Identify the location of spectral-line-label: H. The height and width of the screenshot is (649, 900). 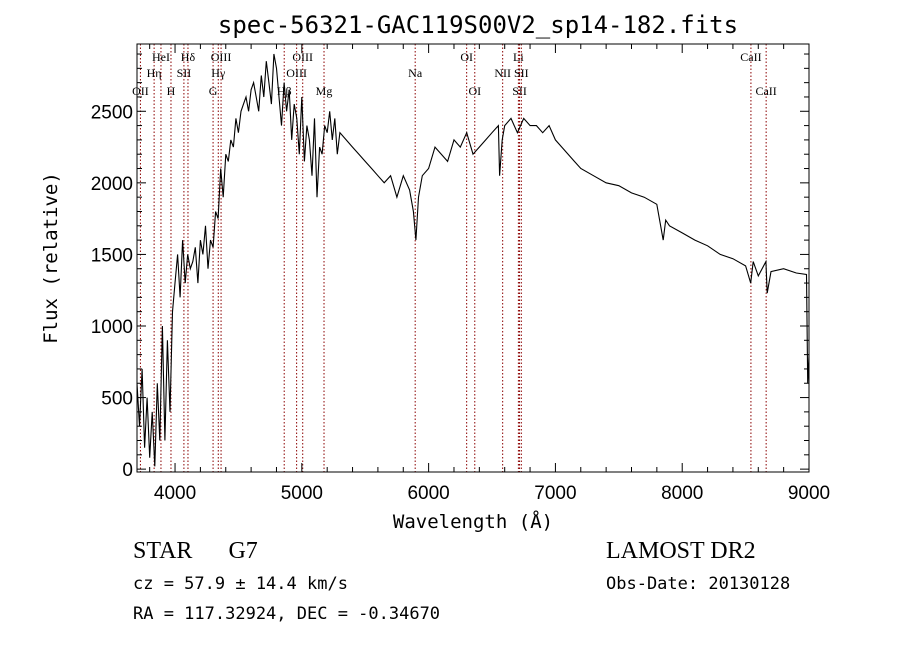
(171, 91).